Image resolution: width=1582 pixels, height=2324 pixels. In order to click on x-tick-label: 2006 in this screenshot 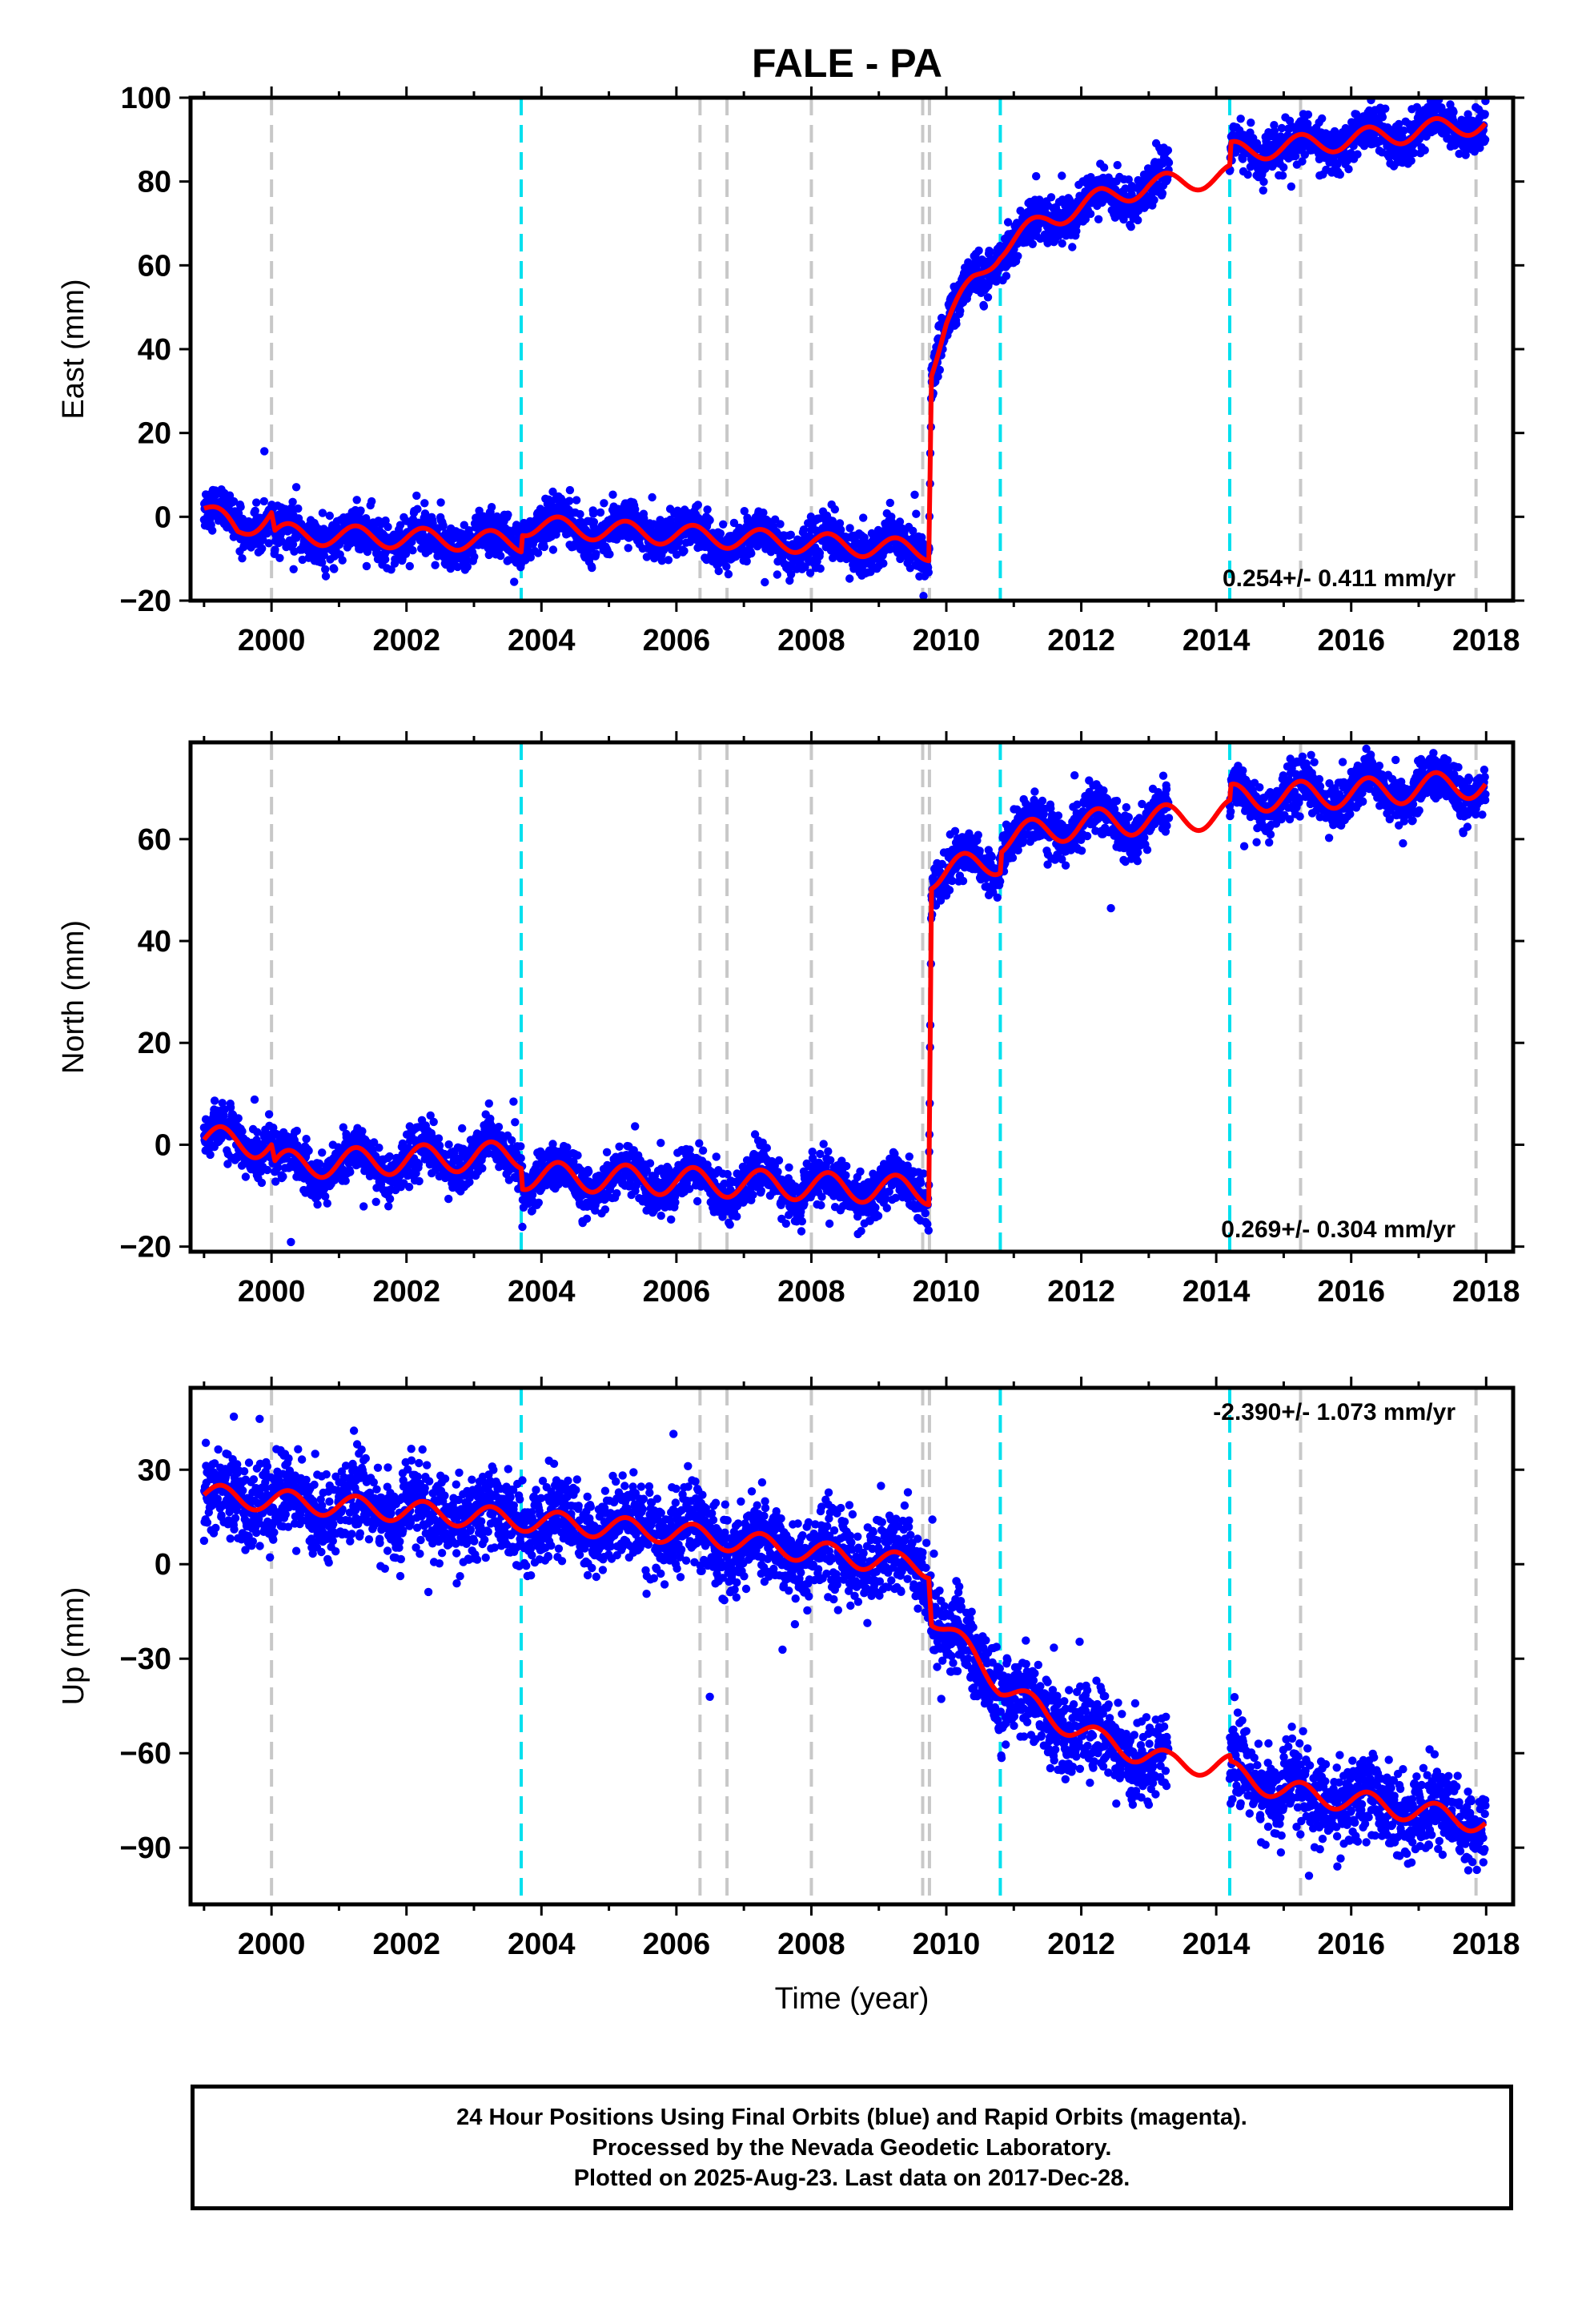, I will do `click(677, 640)`.